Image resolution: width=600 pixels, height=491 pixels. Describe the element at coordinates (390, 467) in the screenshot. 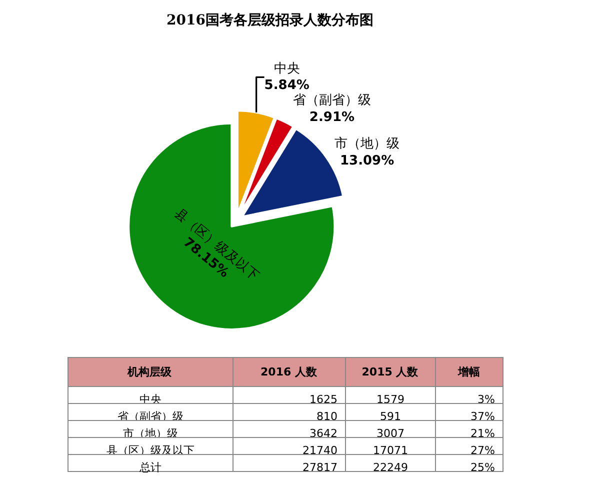

I see `data-label: 22249` at that location.